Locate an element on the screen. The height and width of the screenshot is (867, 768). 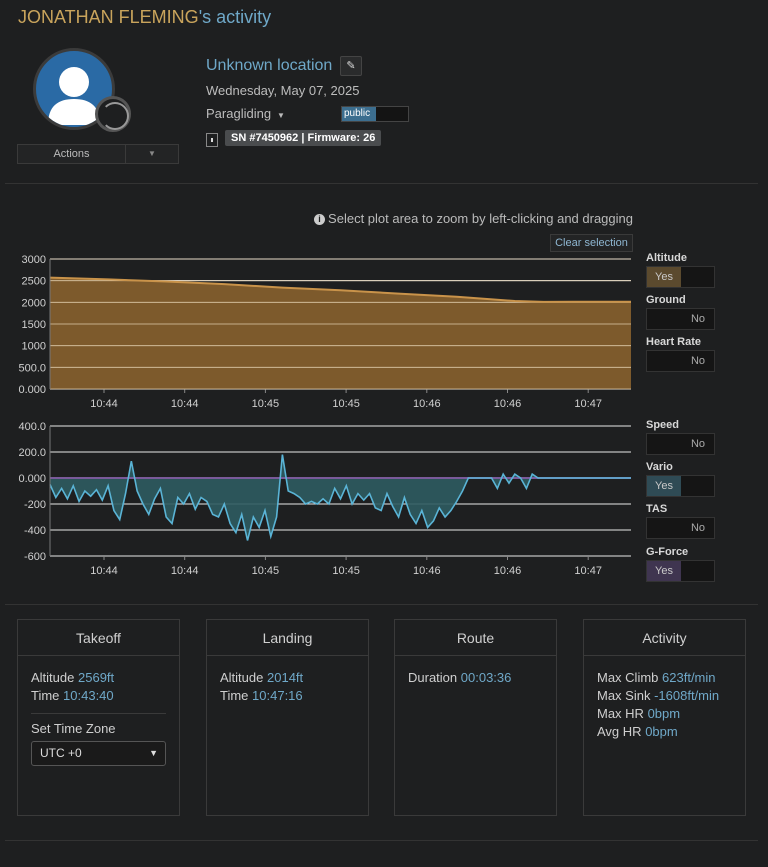
toggle-vario: Yes is located at coordinates (680, 486).